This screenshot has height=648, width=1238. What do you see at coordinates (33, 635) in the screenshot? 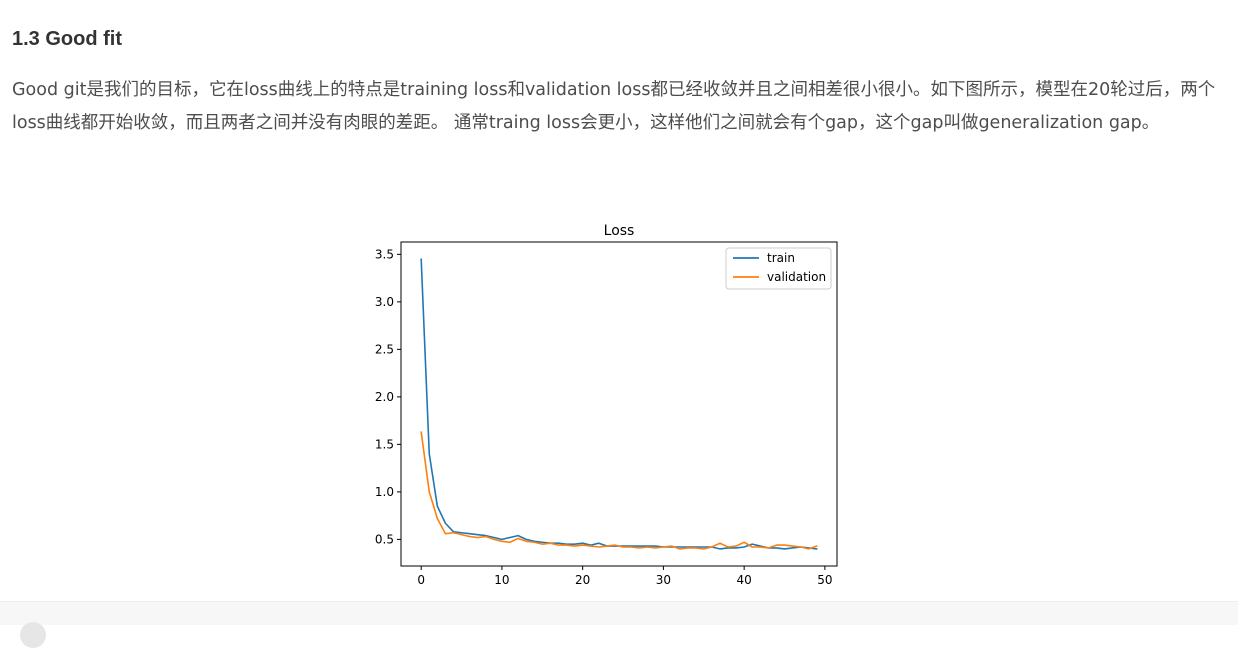
I see `avatar` at bounding box center [33, 635].